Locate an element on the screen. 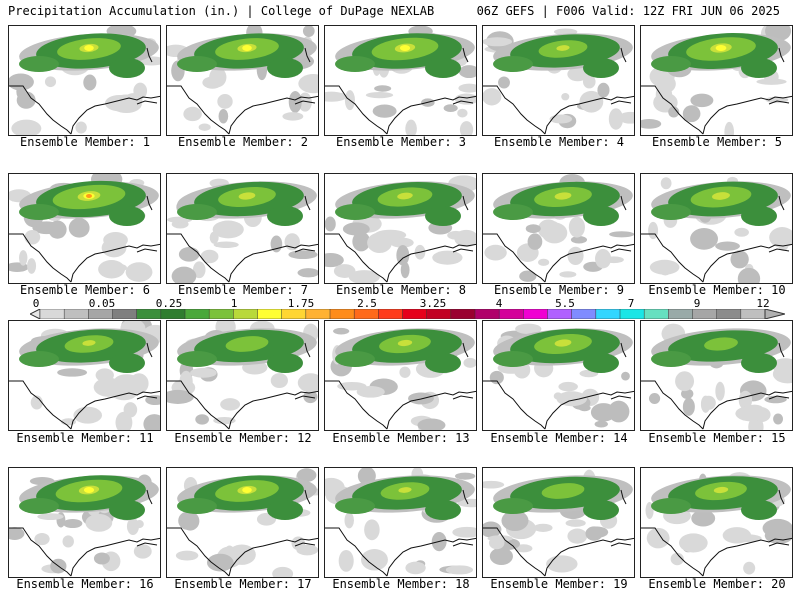 The image size is (800, 600). ensemble-member-label: Ensemble Member: 16 is located at coordinates (85, 584).